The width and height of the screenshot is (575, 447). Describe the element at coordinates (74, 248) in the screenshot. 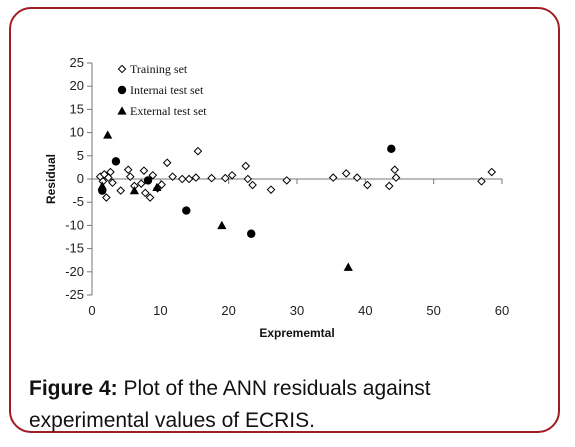

I see `y-tick-label: -15` at that location.